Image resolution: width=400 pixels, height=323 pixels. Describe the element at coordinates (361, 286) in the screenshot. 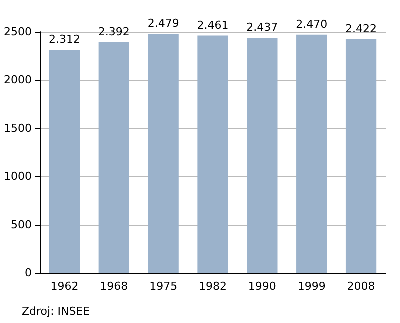

I see `x-tick-label: 2008` at that location.